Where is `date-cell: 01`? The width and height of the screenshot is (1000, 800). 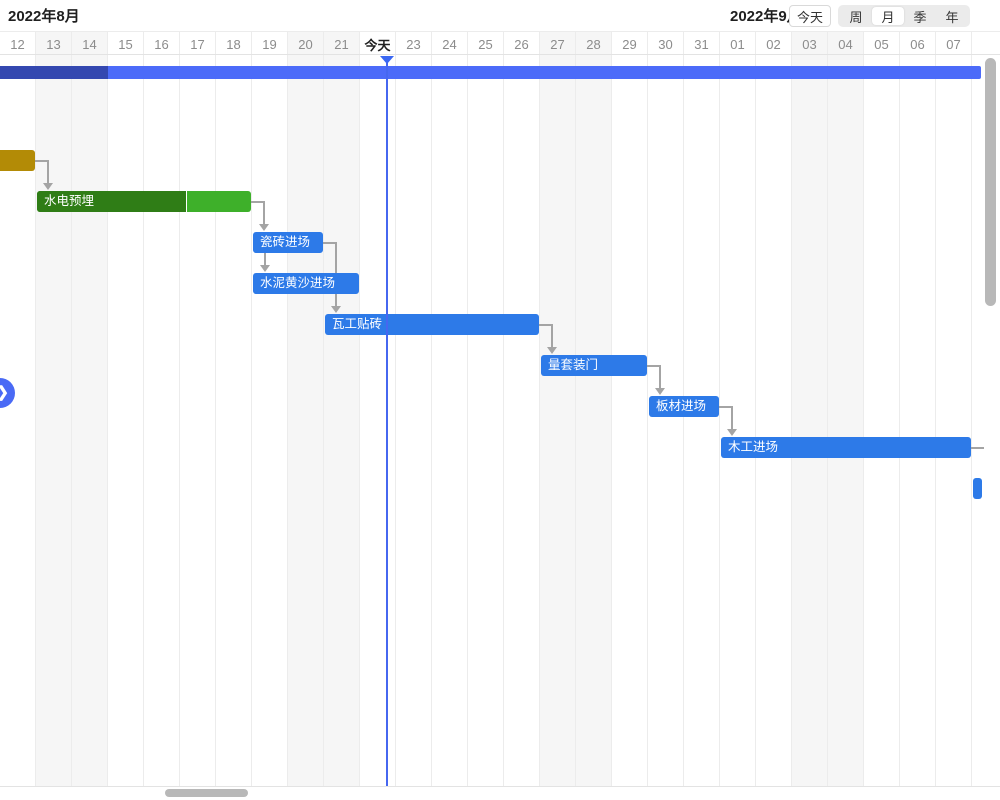
date-cell: 01 is located at coordinates (738, 43).